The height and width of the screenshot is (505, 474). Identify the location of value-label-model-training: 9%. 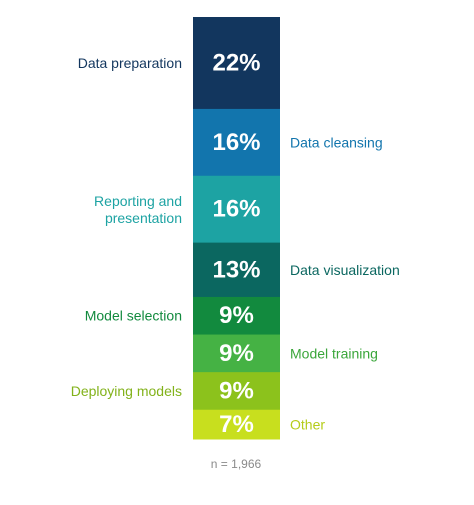
(236, 353).